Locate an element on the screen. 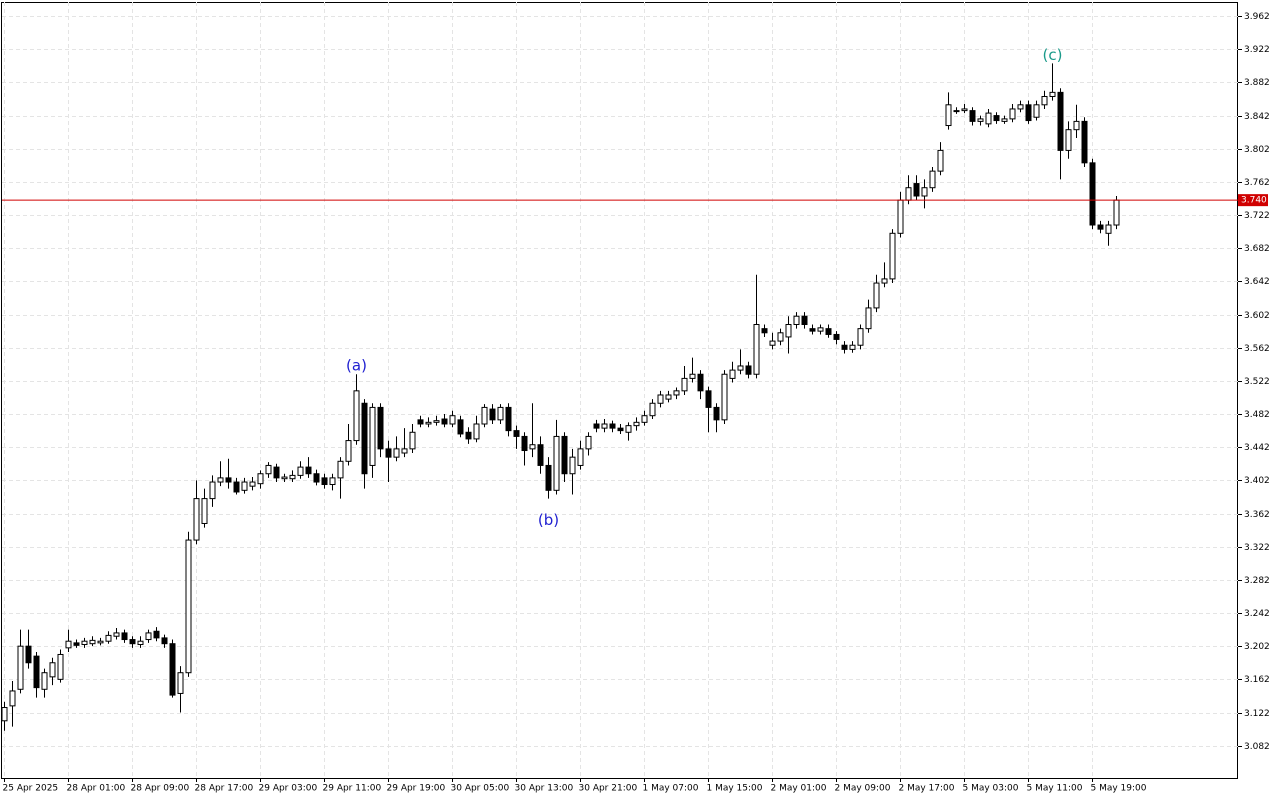 This screenshot has width=1280, height=800. x-tick-label: 30 Apr 21:00 is located at coordinates (608, 789).